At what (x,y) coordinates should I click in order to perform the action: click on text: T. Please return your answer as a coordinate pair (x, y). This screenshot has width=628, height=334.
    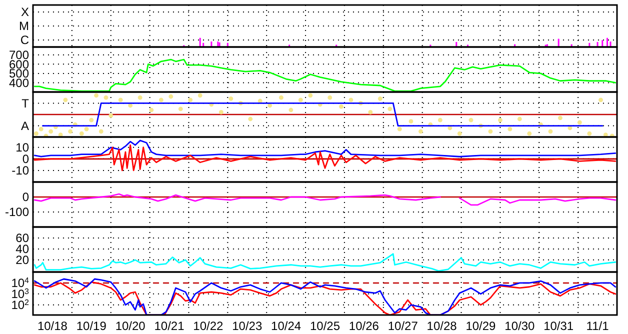
    Looking at the image, I should click on (26, 103).